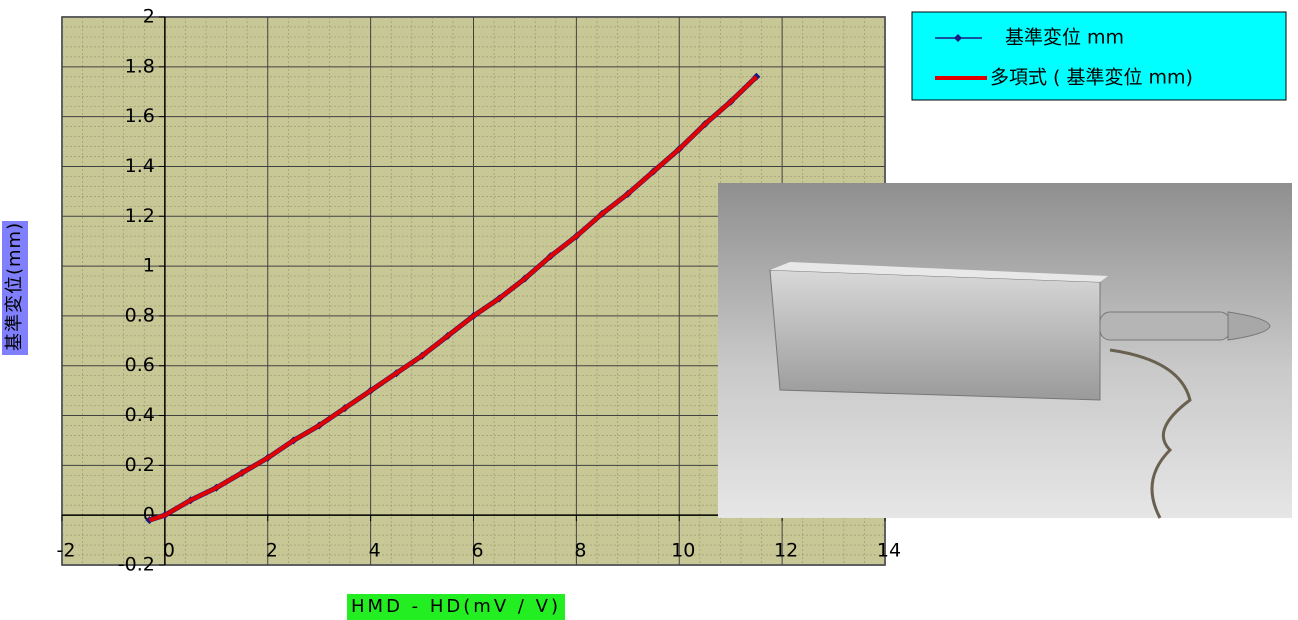 The height and width of the screenshot is (620, 1298). What do you see at coordinates (786, 551) in the screenshot?
I see `x-tick-label: 12` at bounding box center [786, 551].